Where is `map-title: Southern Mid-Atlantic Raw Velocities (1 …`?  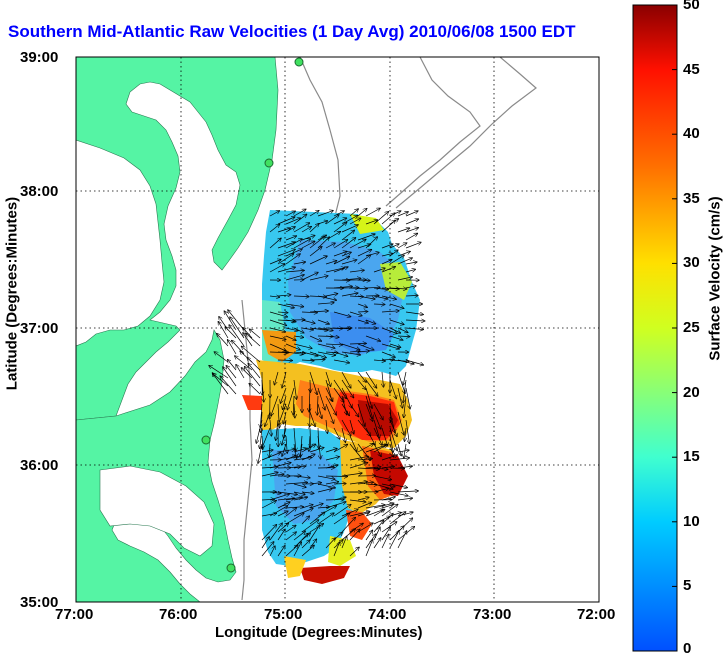 map-title: Southern Mid-Atlantic Raw Velocities (1 … is located at coordinates (292, 31).